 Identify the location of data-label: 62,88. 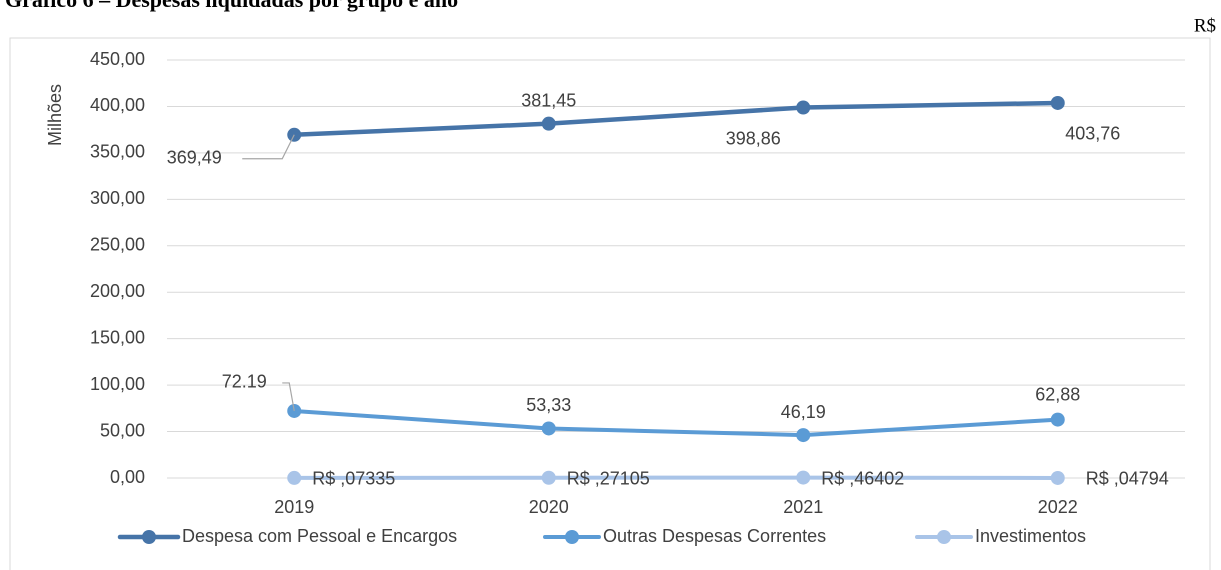
(1057, 394).